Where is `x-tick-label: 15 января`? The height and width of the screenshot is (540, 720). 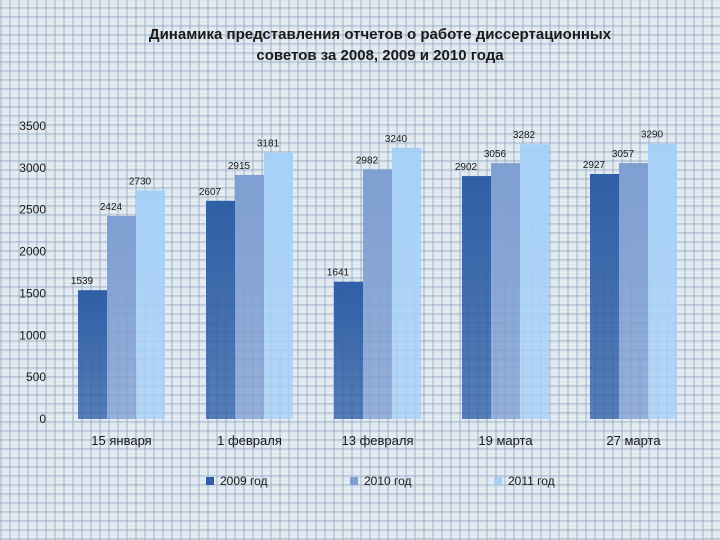
x-tick-label: 15 января is located at coordinates (121, 440).